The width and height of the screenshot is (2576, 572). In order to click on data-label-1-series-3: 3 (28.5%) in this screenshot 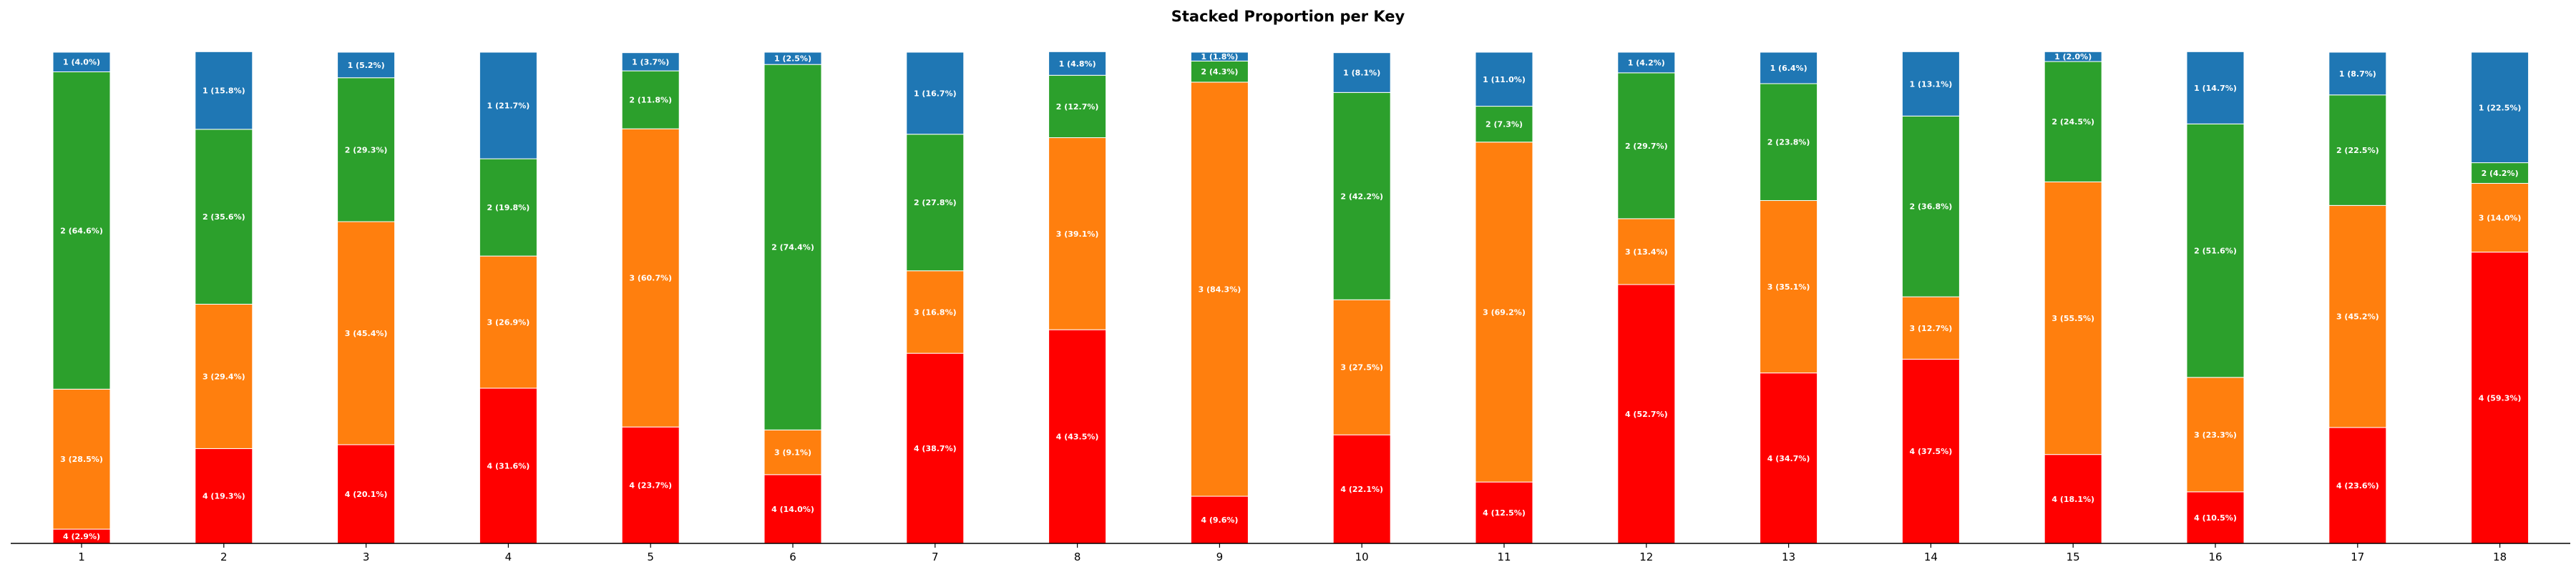, I will do `click(81, 459)`.